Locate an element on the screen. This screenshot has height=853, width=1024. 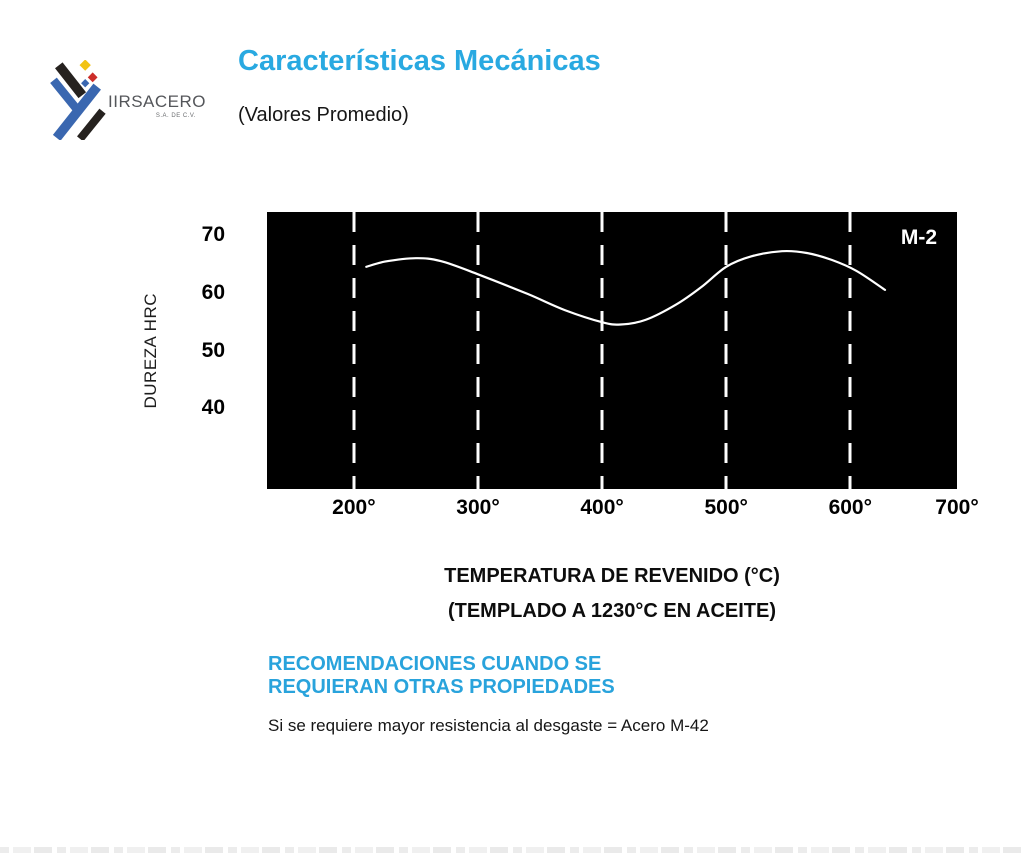
x-axis-ticks: 200° 300° 400° 500° 600° 700° is located at coordinates (623, 509).